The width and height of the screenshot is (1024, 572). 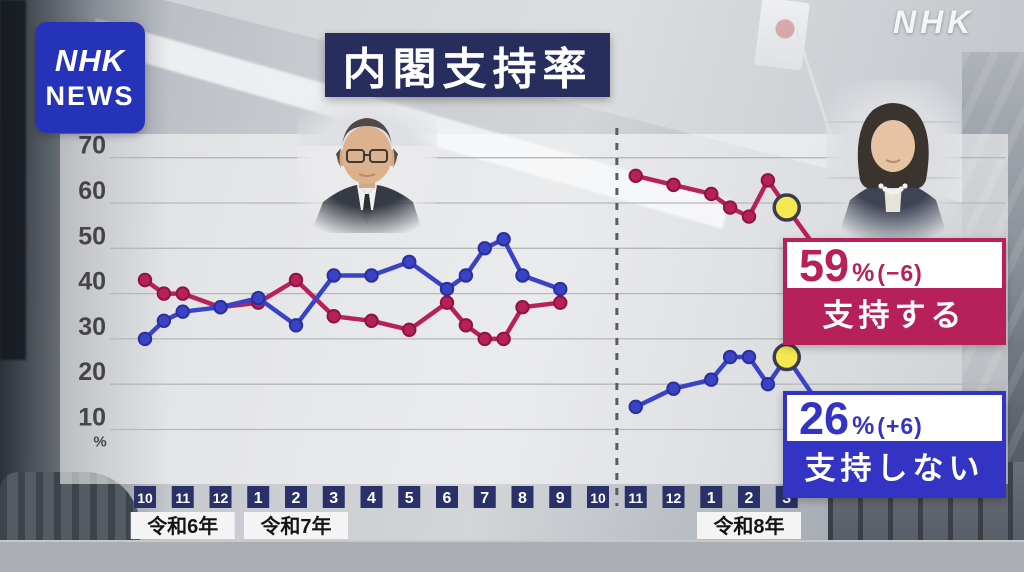 What do you see at coordinates (512, 556) in the screenshot?
I see `background-street` at bounding box center [512, 556].